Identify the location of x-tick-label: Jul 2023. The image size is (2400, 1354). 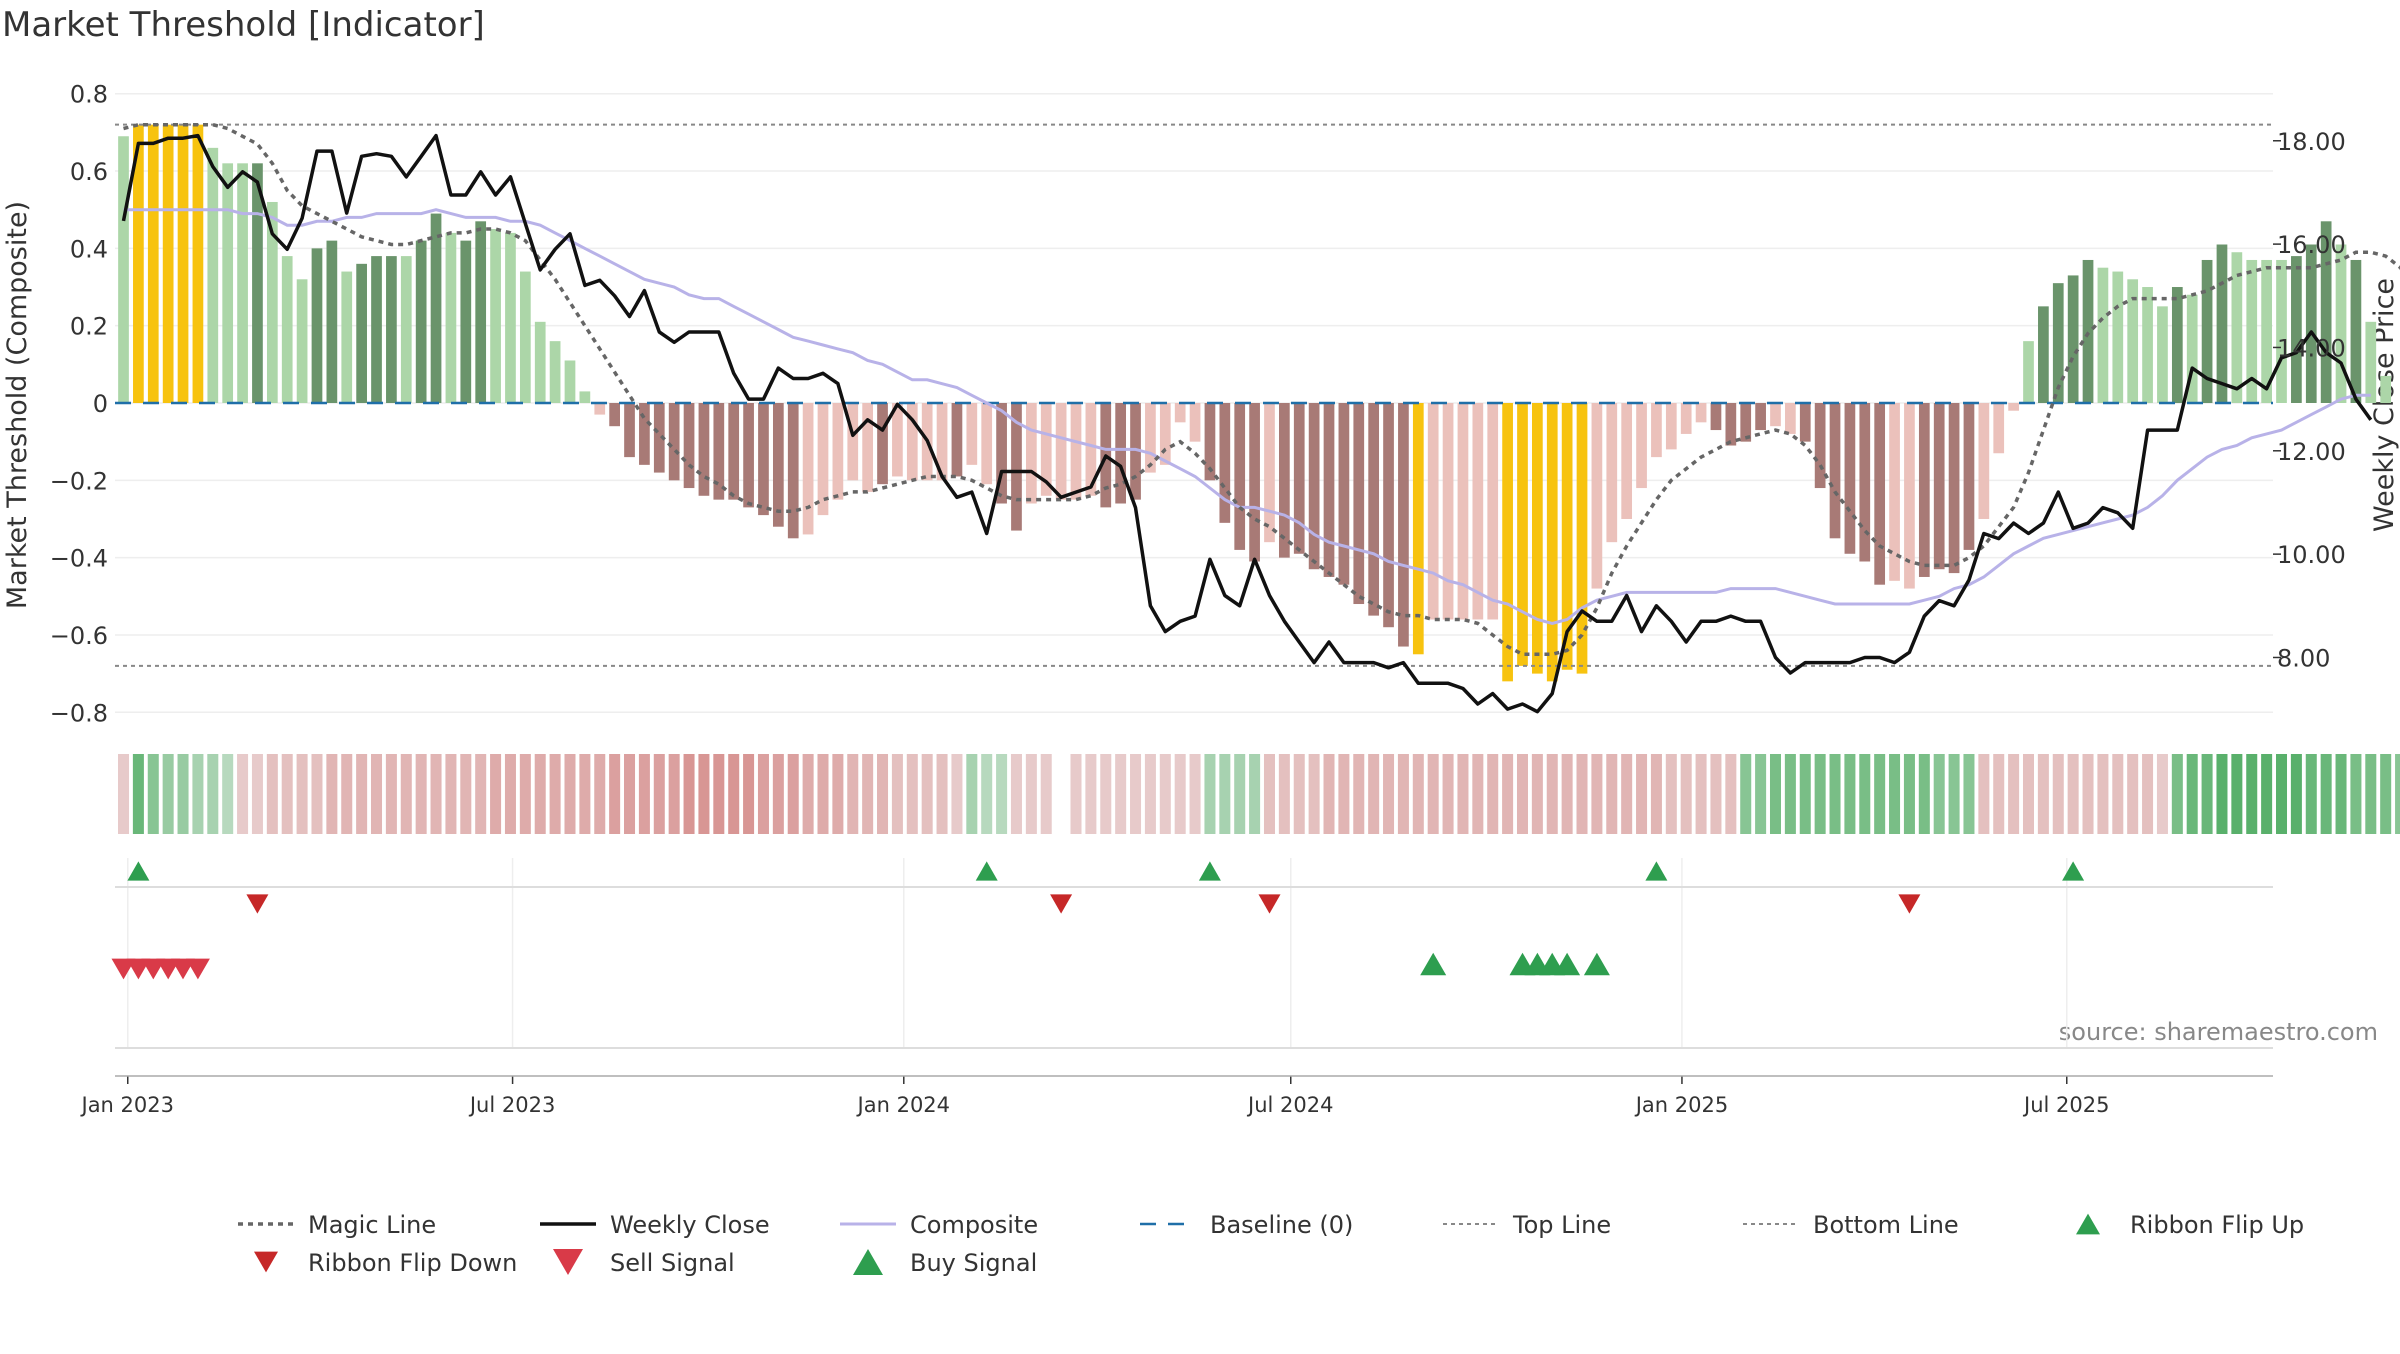
(511, 1105).